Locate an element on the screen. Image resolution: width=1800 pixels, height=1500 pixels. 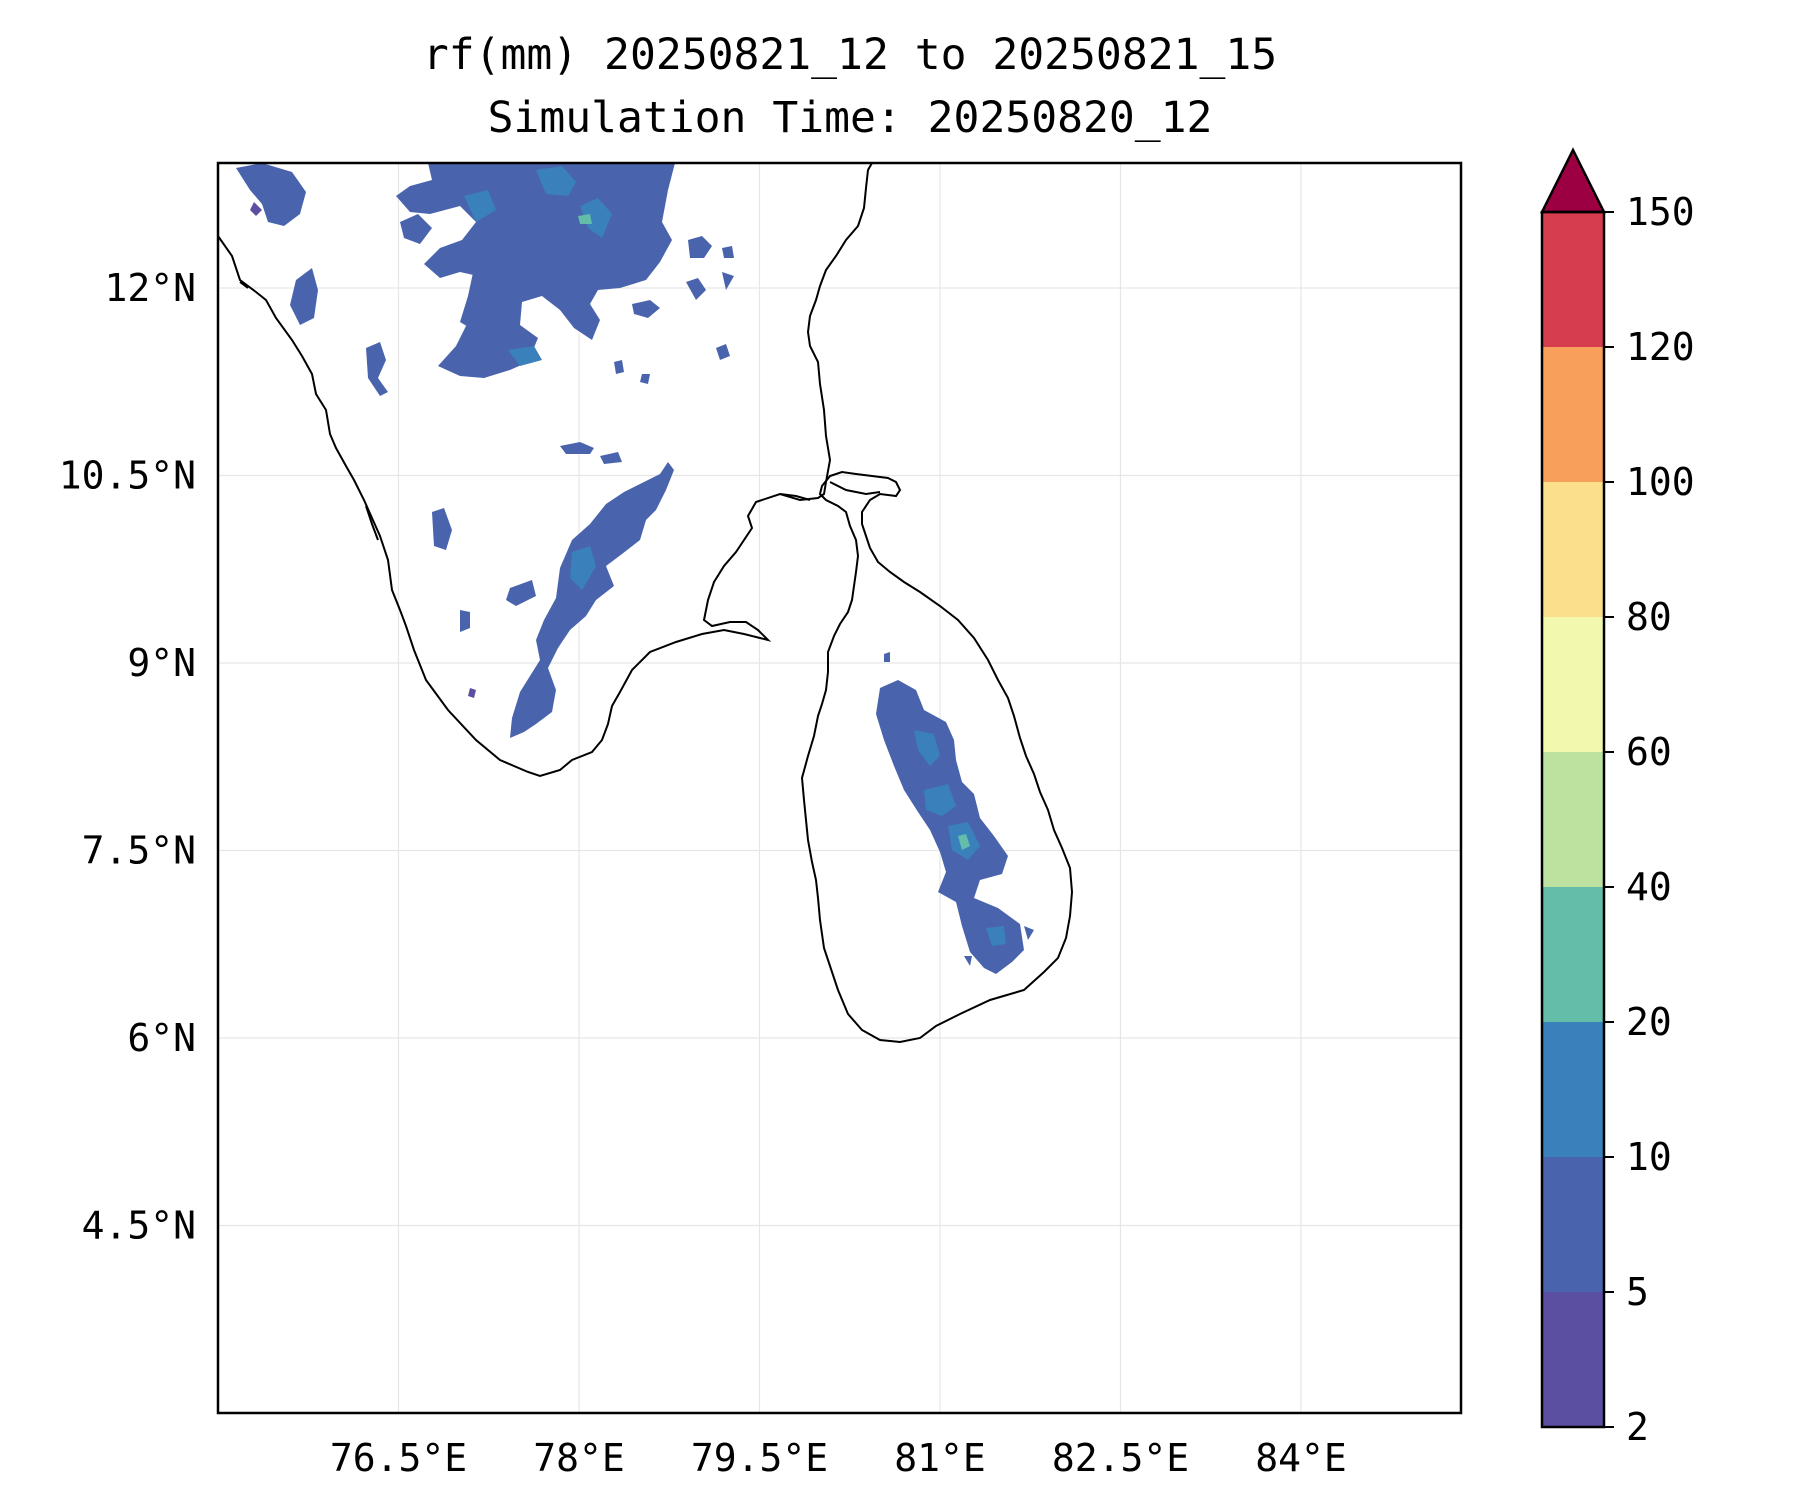
colorbar-tick-label: 120 is located at coordinates (1660, 347).